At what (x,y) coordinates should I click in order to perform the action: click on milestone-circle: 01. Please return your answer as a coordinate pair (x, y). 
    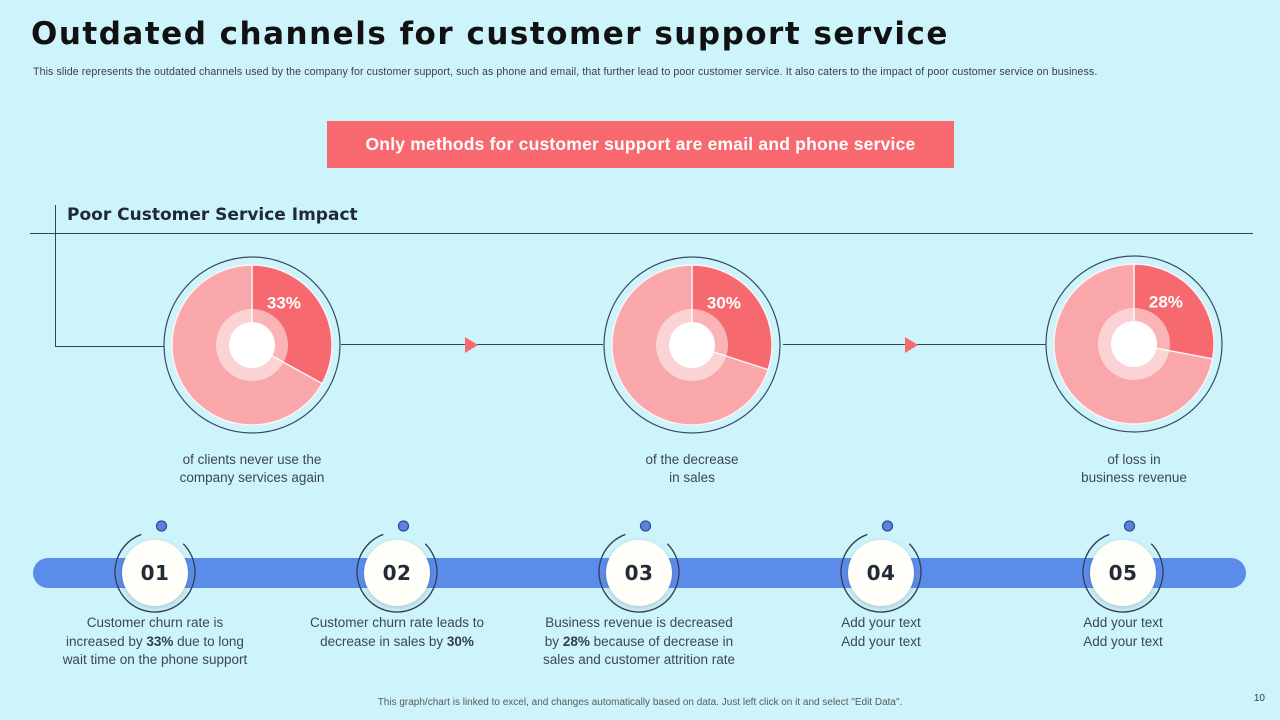
    Looking at the image, I should click on (155, 573).